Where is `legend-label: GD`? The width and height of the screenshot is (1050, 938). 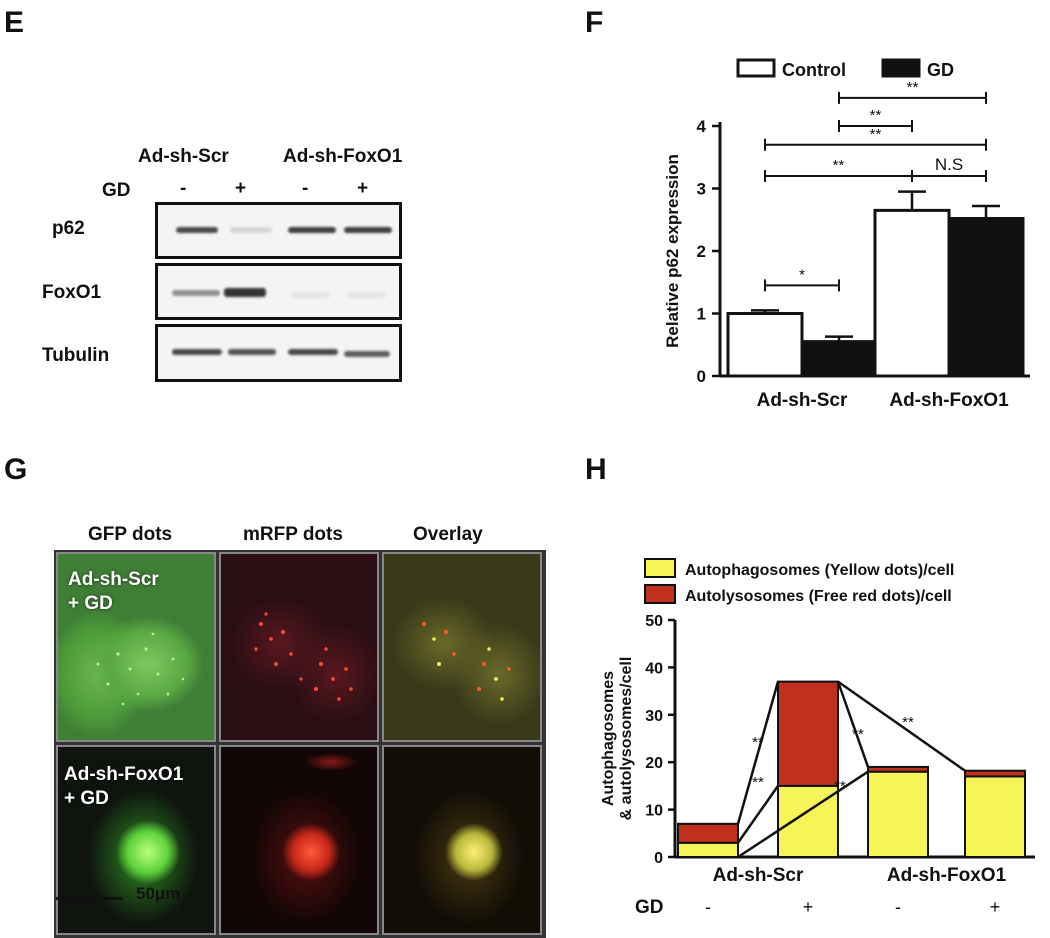
legend-label: GD is located at coordinates (940, 70).